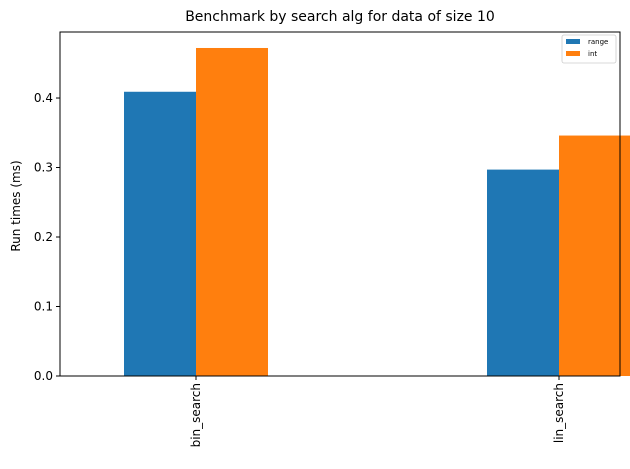 This screenshot has width=630, height=469. What do you see at coordinates (160, 233) in the screenshot?
I see `bar-range-bin_search` at bounding box center [160, 233].